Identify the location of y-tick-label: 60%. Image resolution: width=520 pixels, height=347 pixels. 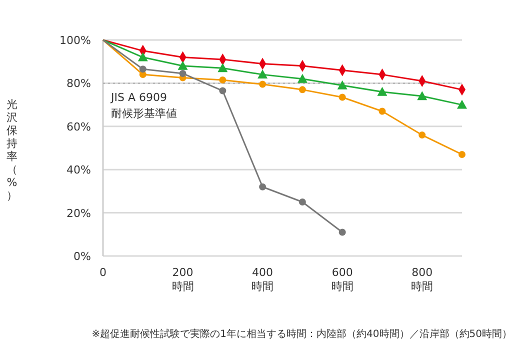
(78, 127).